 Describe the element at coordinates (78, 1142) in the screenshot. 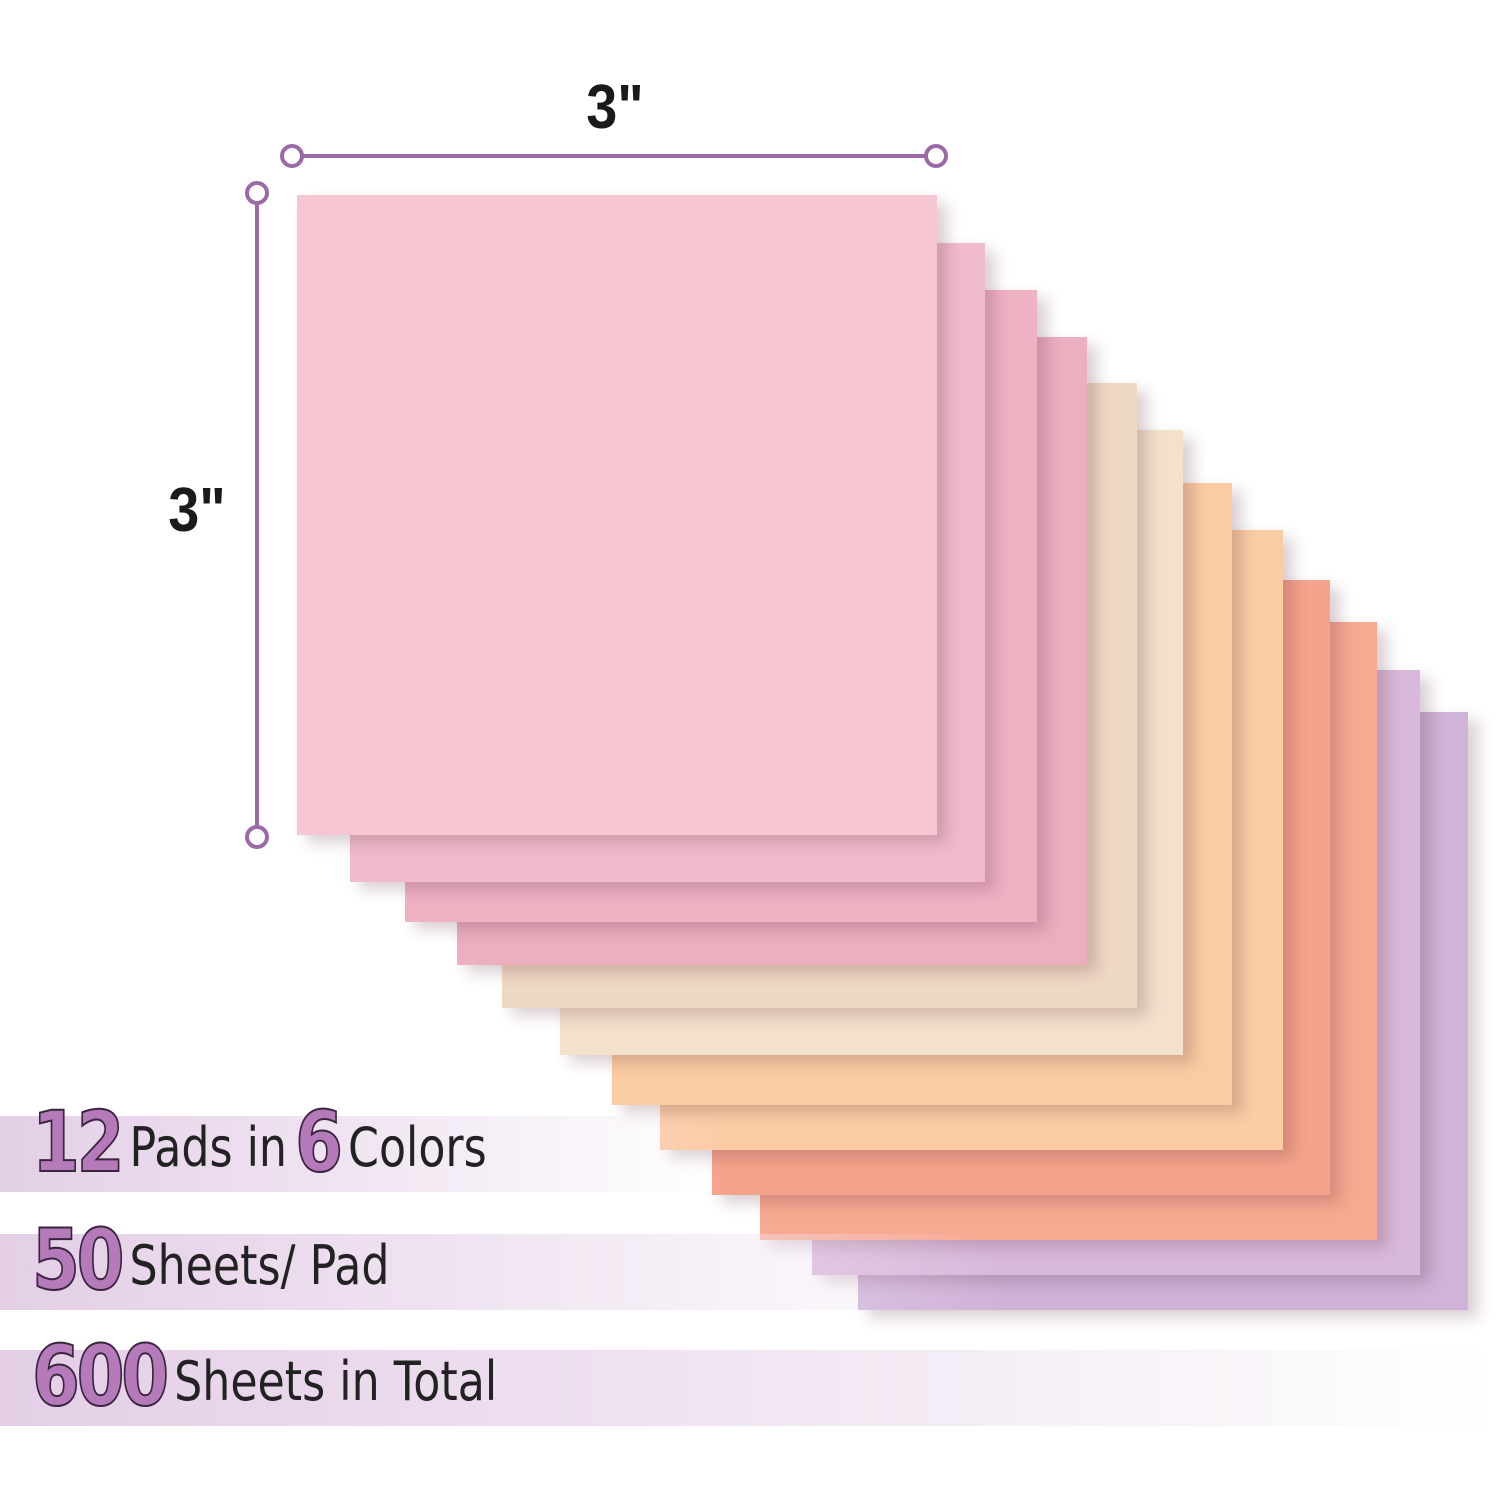

I see `stat-number: 12` at that location.